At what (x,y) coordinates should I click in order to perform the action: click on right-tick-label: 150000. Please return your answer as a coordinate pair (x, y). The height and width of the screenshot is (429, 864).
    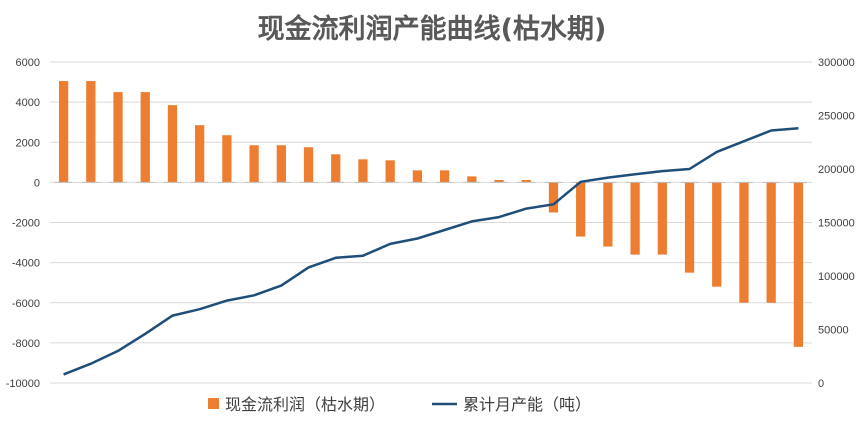
    Looking at the image, I should click on (836, 224).